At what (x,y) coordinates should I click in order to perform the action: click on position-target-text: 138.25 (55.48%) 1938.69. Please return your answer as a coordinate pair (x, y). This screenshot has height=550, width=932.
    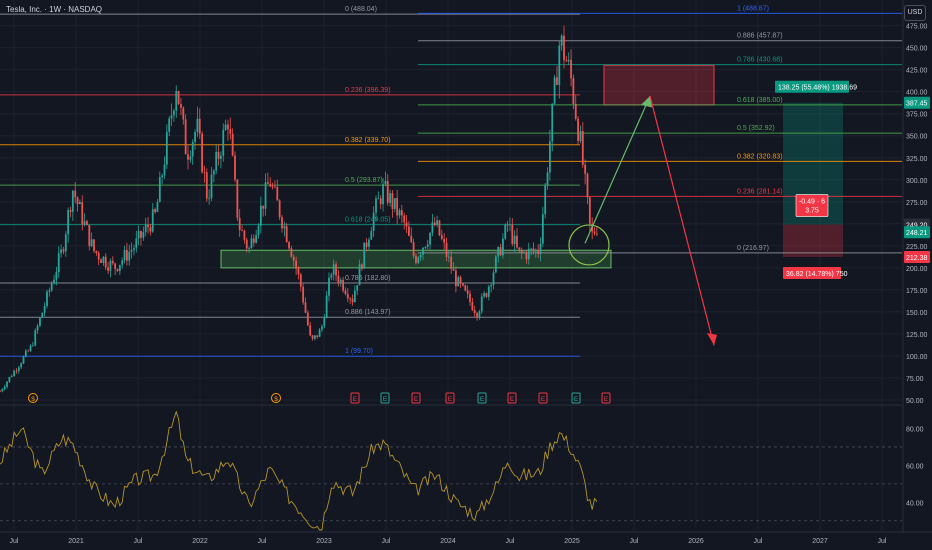
    Looking at the image, I should click on (817, 88).